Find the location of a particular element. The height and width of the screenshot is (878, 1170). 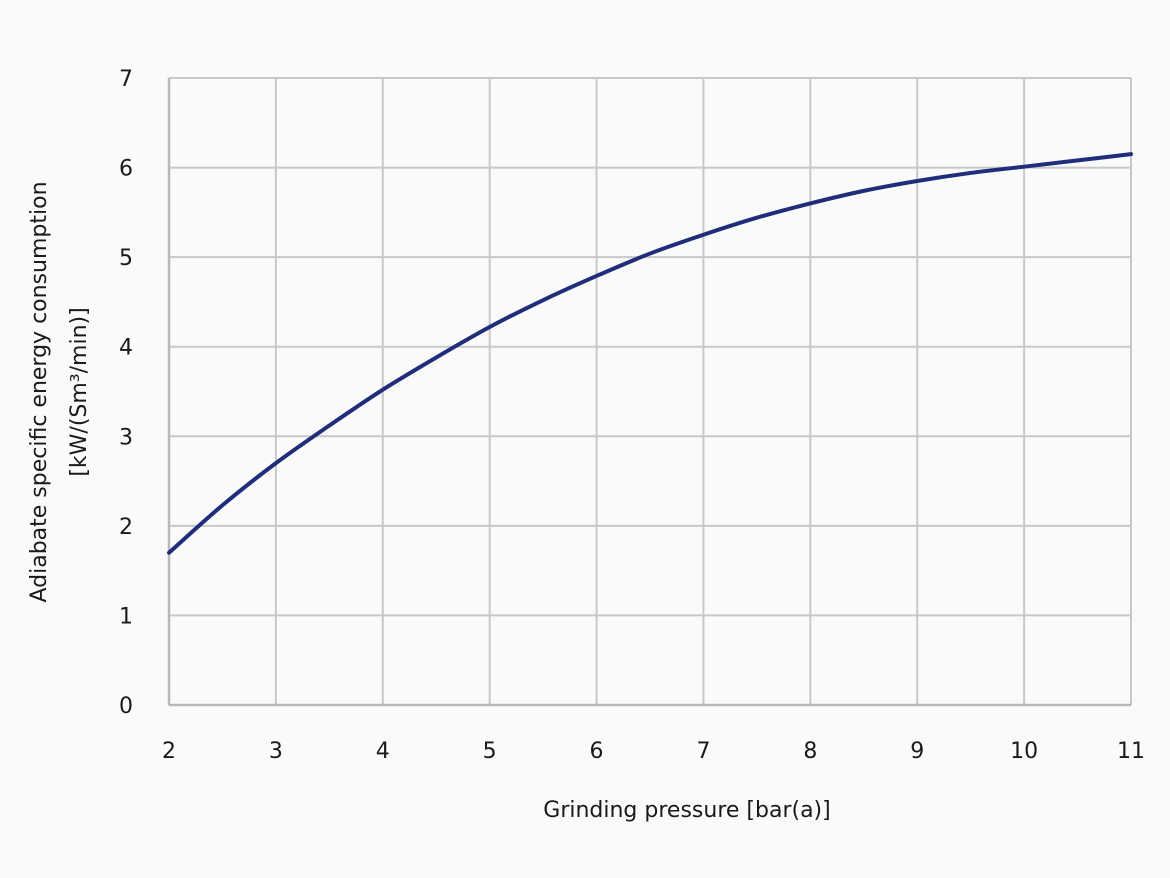

x-tick-label: 5 is located at coordinates (490, 751).